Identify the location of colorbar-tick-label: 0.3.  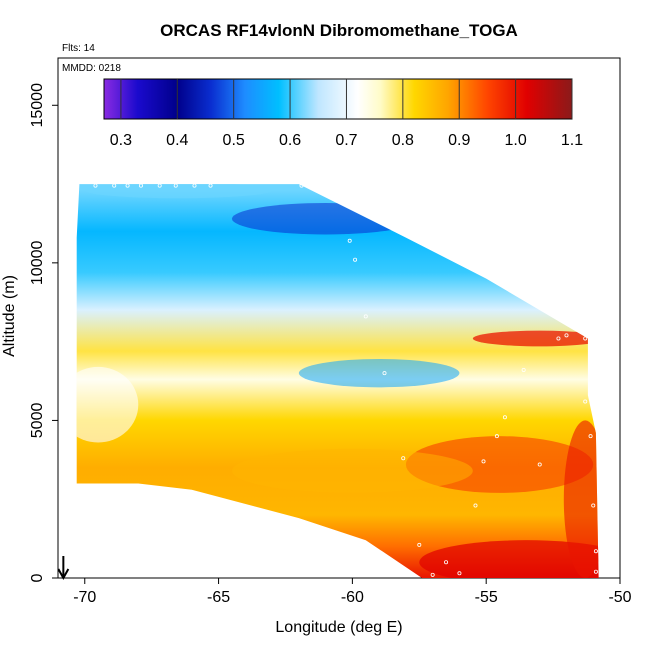
(121, 140).